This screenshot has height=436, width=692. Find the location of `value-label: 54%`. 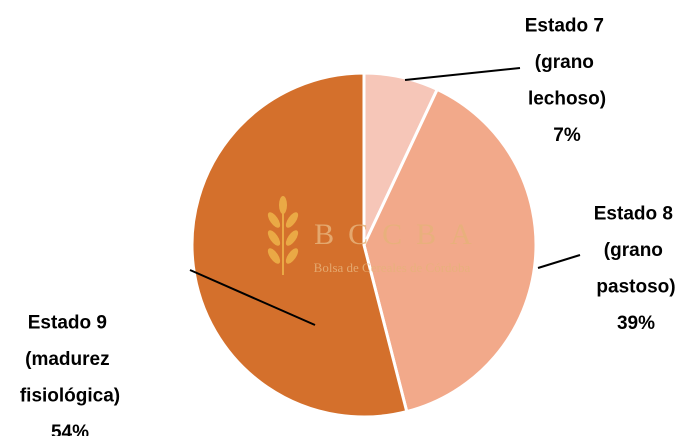

value-label: 54% is located at coordinates (70, 429).